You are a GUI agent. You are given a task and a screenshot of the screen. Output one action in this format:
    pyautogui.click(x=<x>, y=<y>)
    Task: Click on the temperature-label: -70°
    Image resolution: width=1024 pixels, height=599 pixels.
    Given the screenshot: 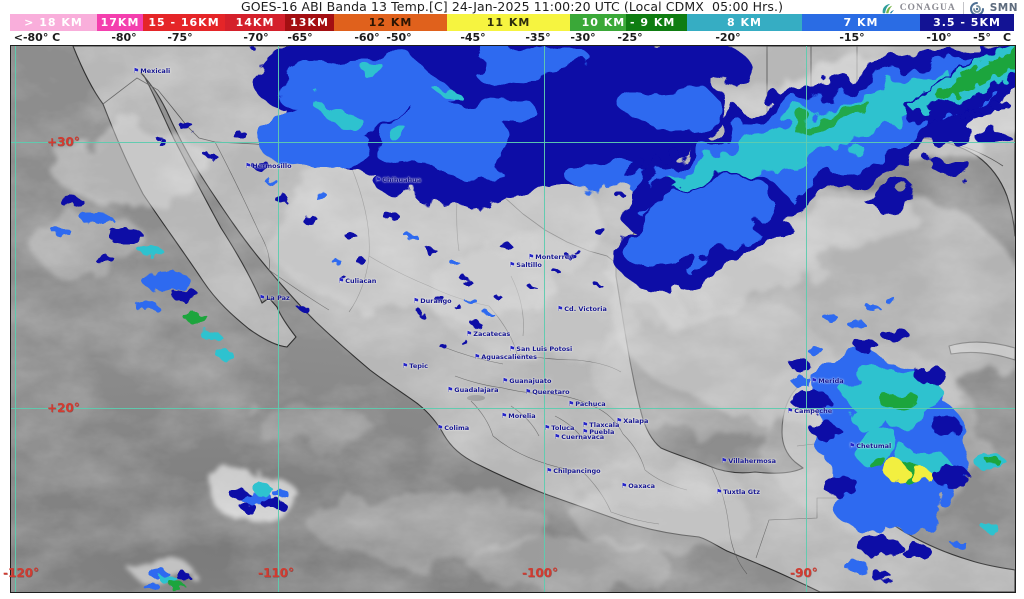 What is the action you would take?
    pyautogui.click(x=256, y=37)
    